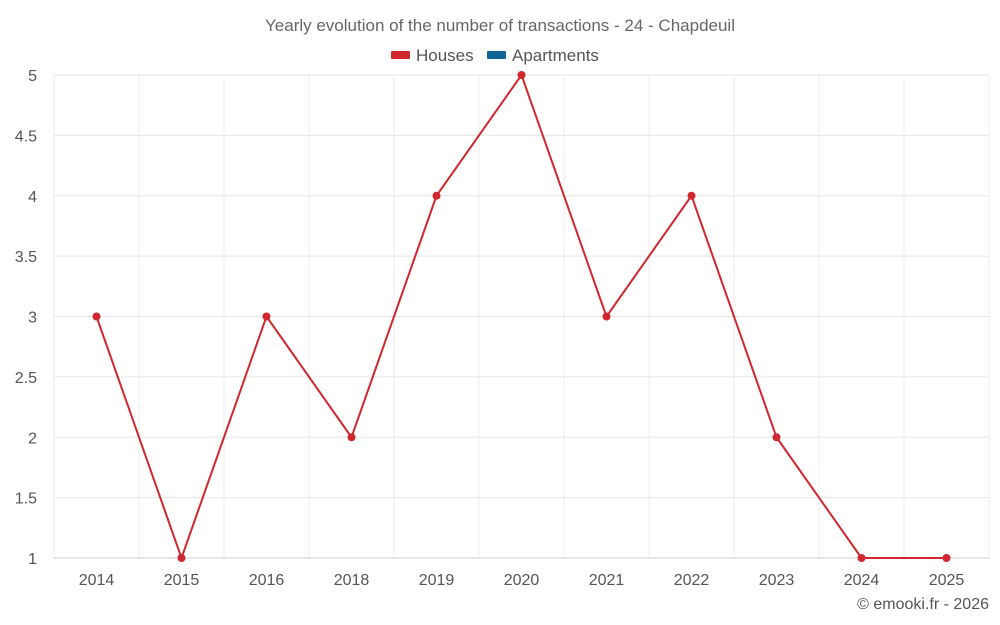  I want to click on data-point-houses-2019, so click(436, 195).